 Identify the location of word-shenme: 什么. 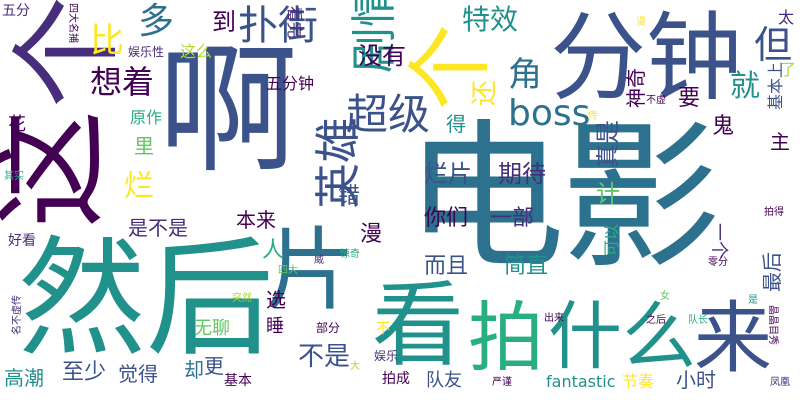
(622, 337).